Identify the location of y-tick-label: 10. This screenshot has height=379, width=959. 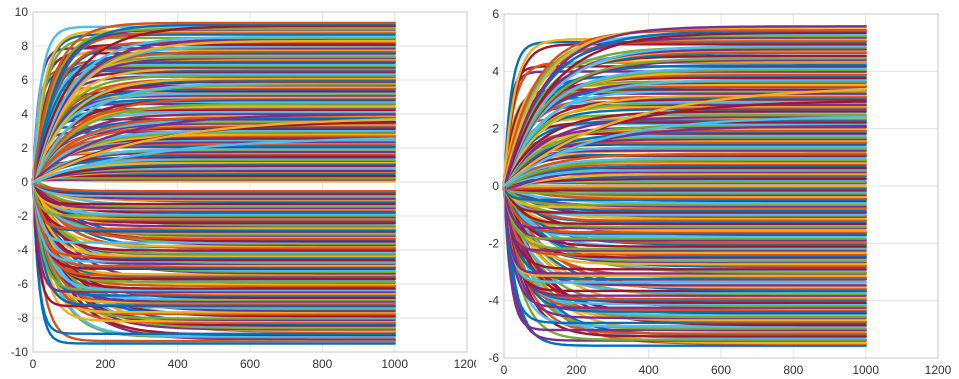
(22, 12).